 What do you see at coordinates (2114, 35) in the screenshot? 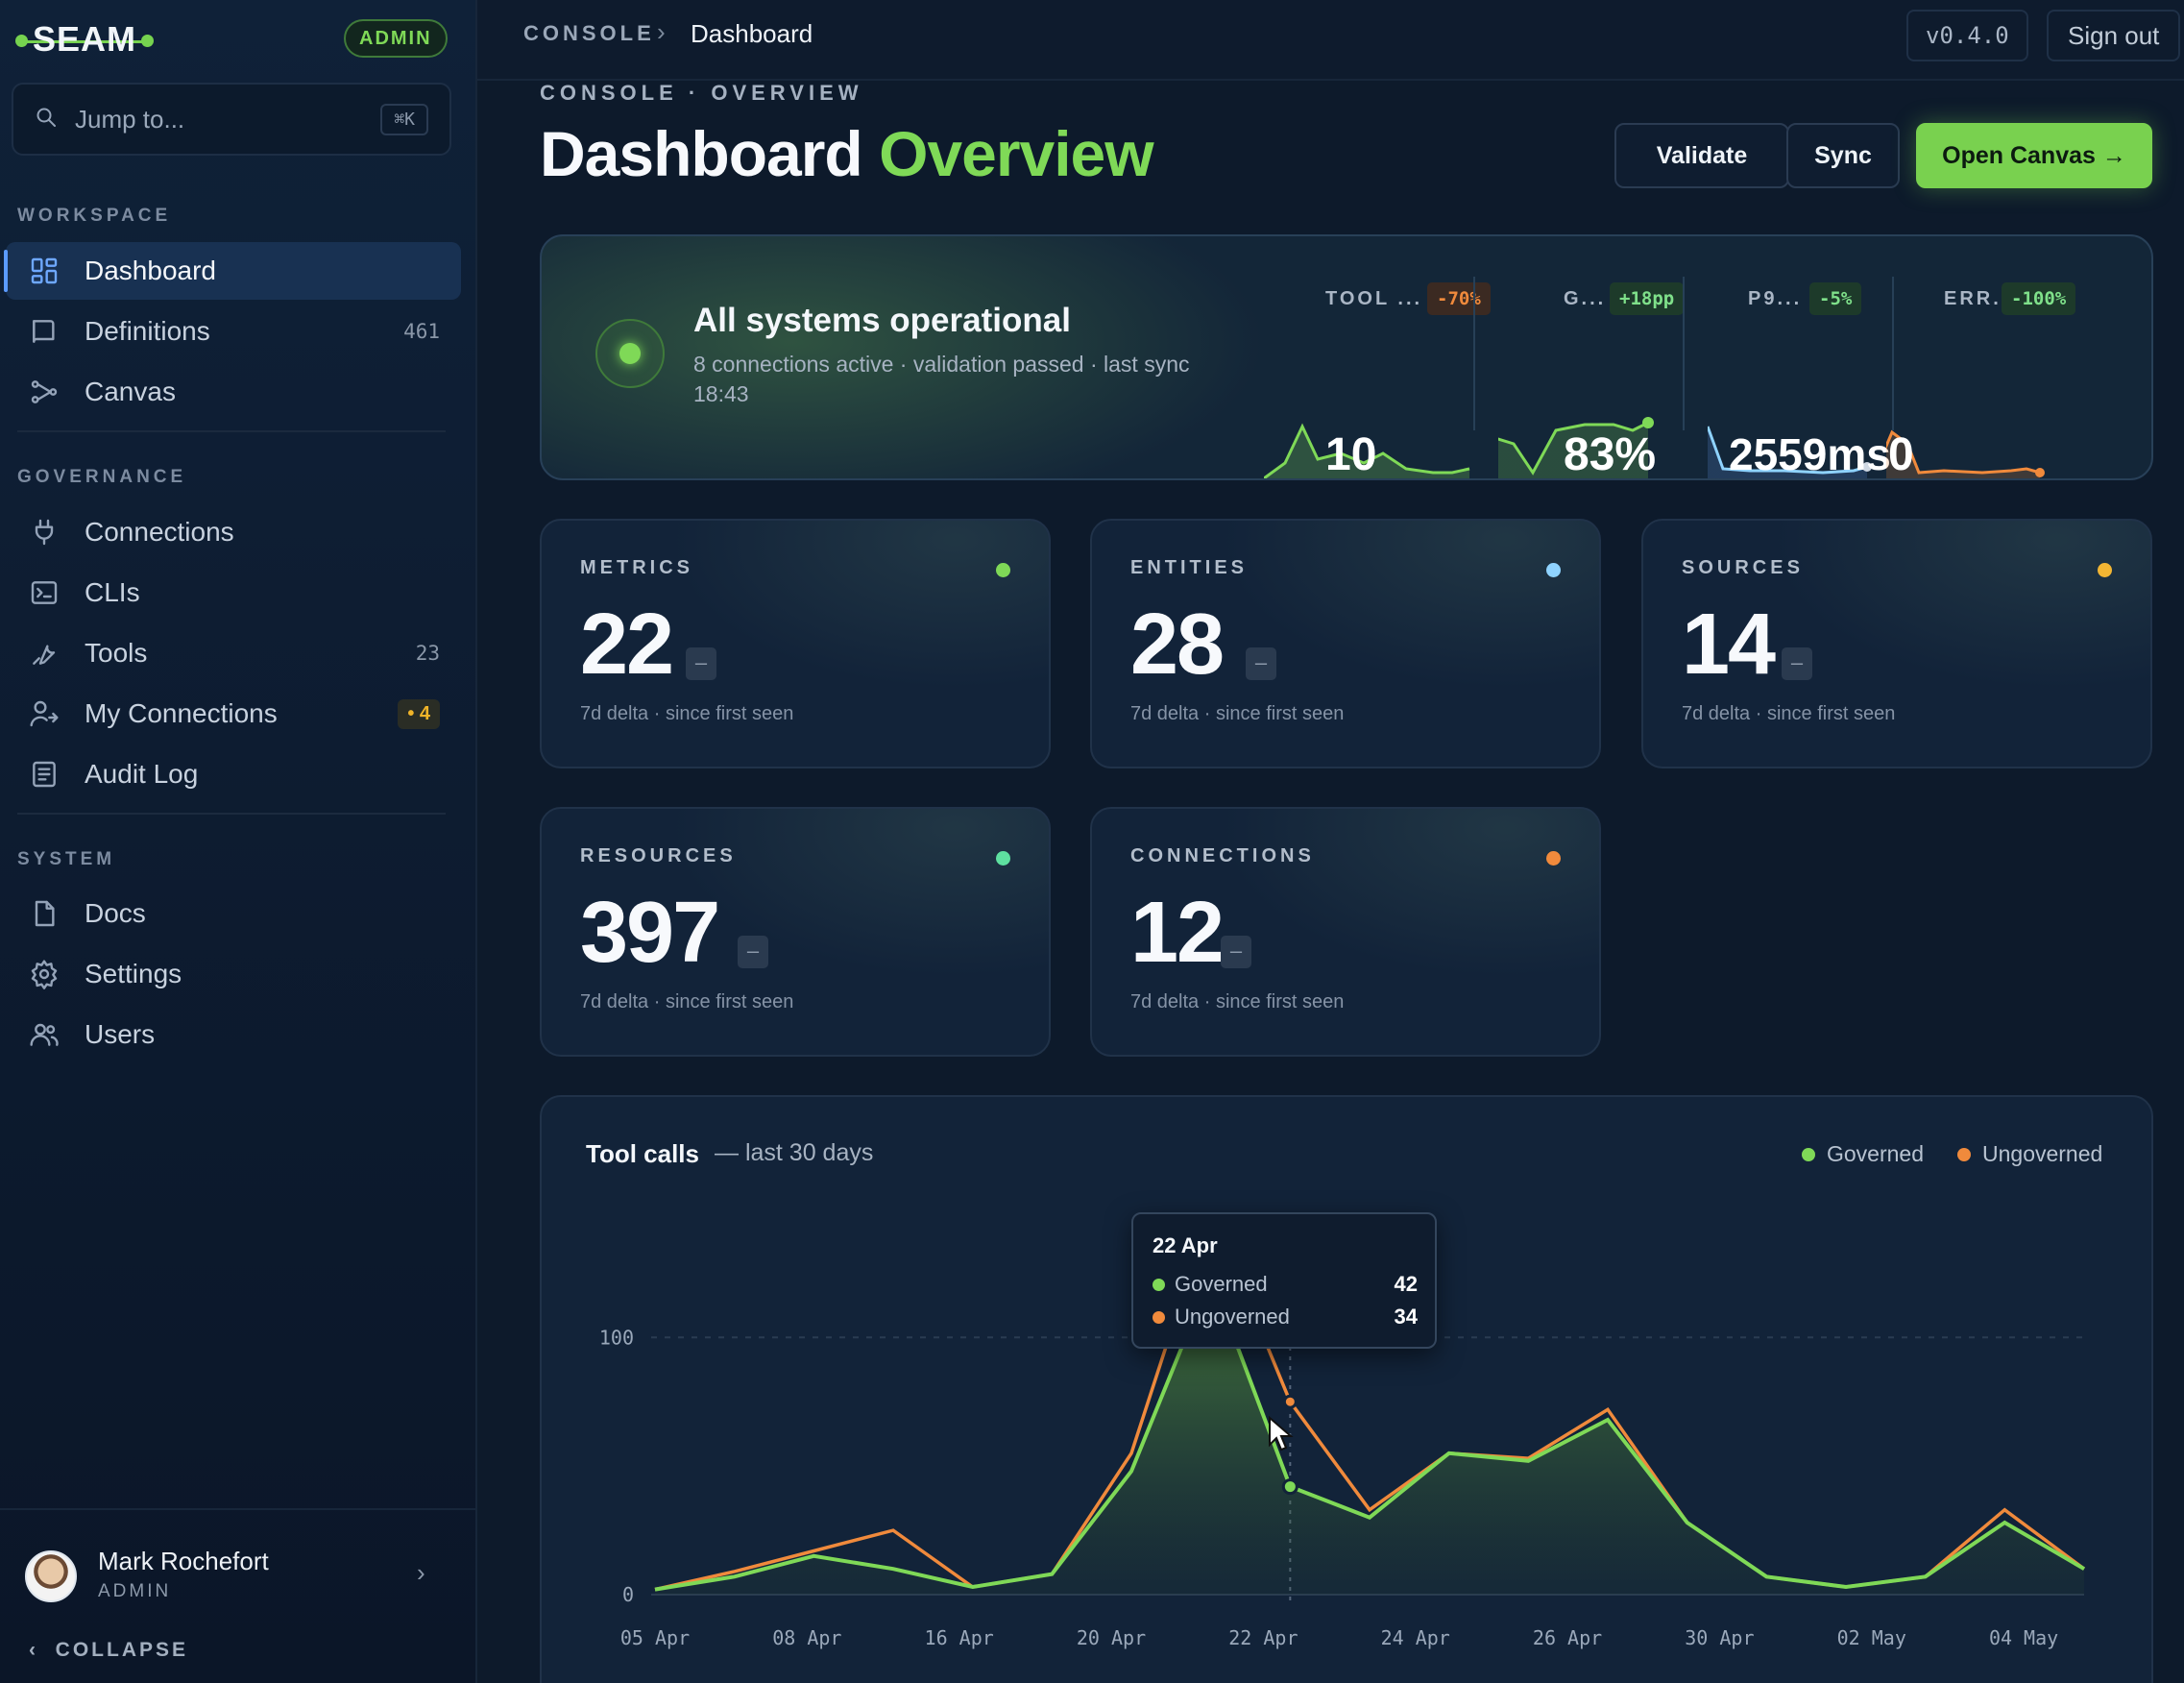
I see `sign-out-button: Sign out` at bounding box center [2114, 35].